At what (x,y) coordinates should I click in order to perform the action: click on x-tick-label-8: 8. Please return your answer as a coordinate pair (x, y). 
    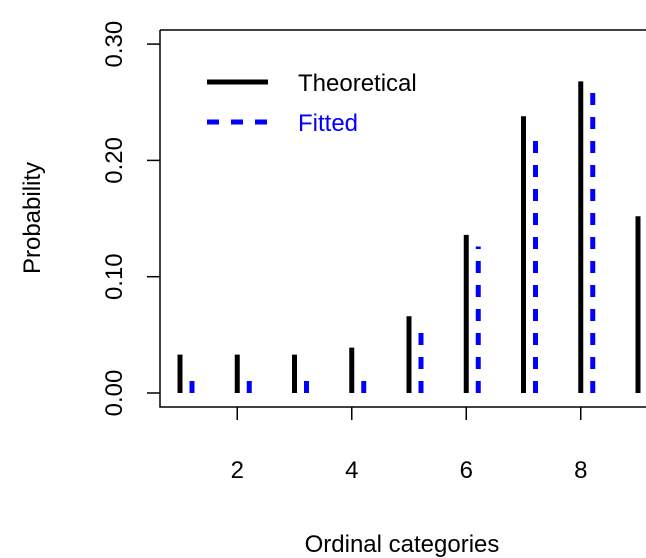
    Looking at the image, I should click on (580, 470).